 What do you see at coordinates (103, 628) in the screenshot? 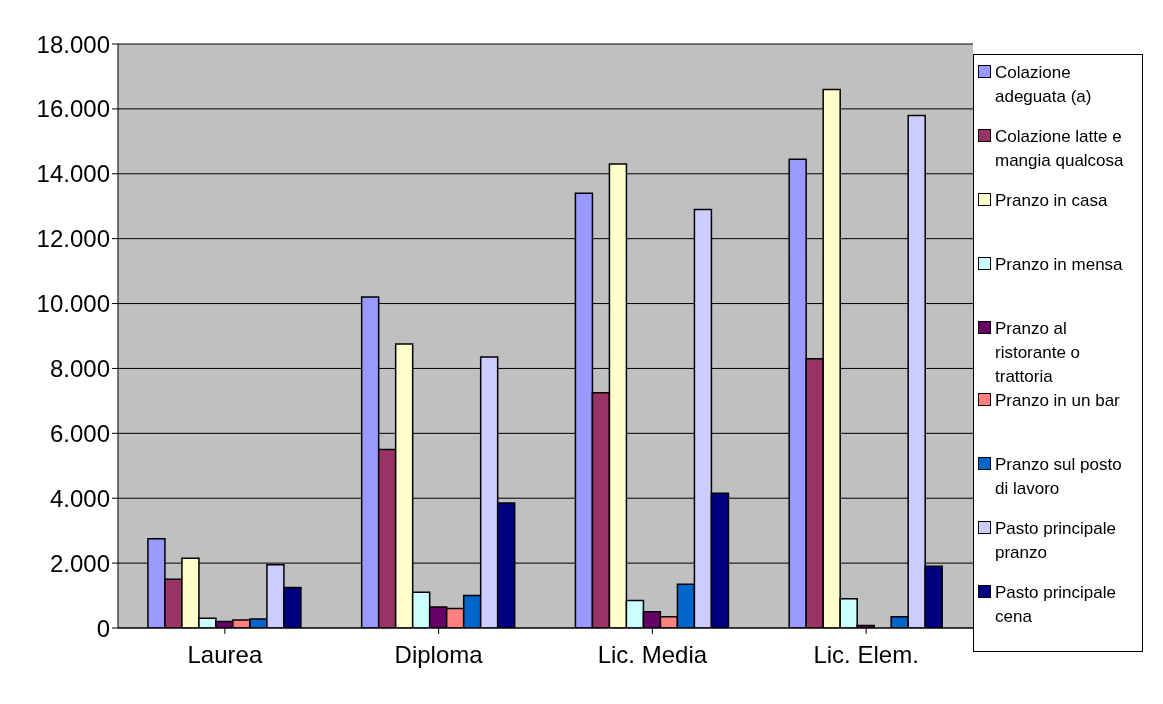
I see `y-tick-label: 0` at bounding box center [103, 628].